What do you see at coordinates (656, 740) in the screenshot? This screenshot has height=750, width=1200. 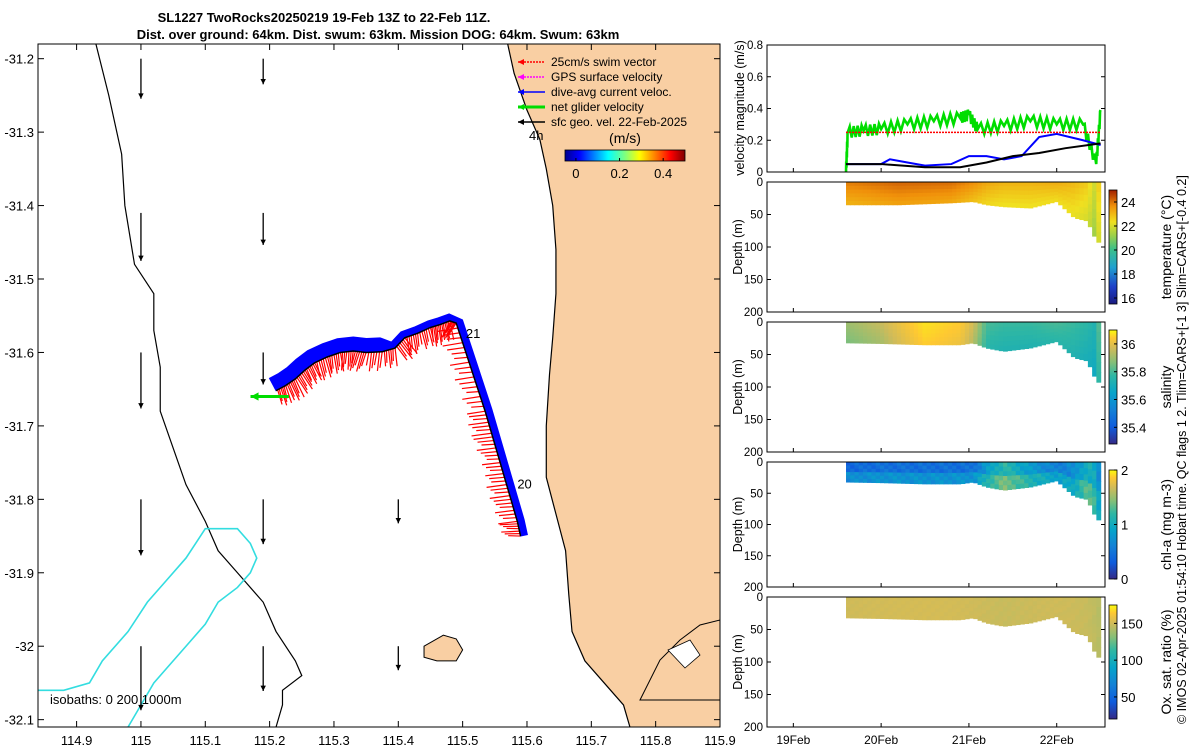 I see `x-tick-label: 115.8` at bounding box center [656, 740].